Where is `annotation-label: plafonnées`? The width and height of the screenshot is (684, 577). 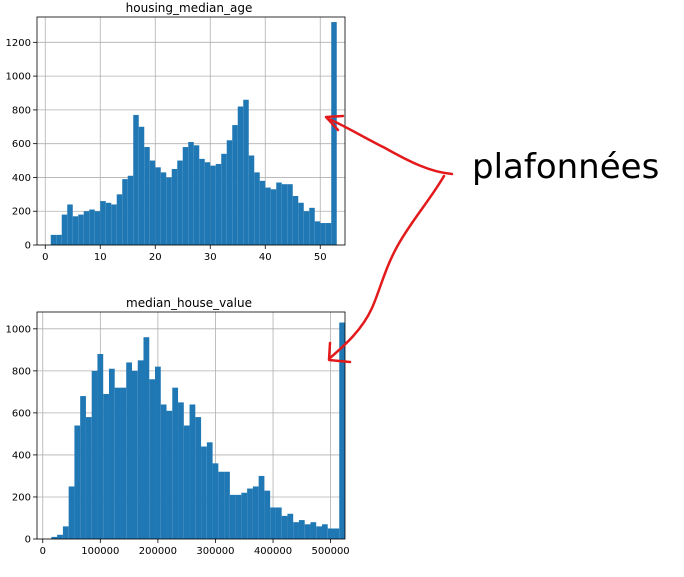 annotation-label: plafonnées is located at coordinates (565, 167).